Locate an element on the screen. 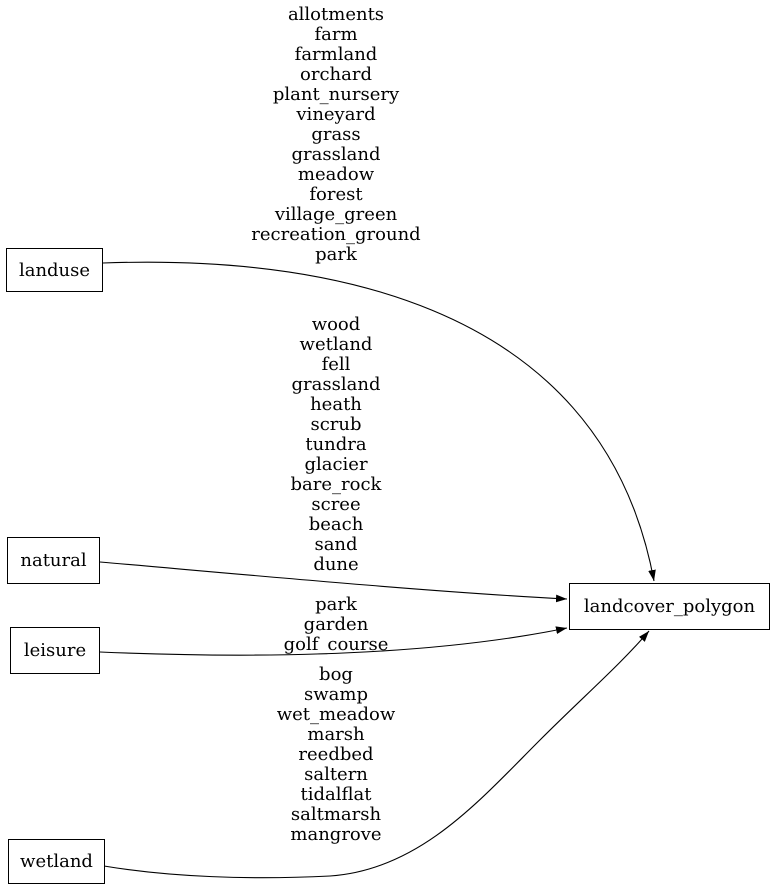 The height and width of the screenshot is (892, 776). edge-leisure-to-landcover is located at coordinates (333, 641).